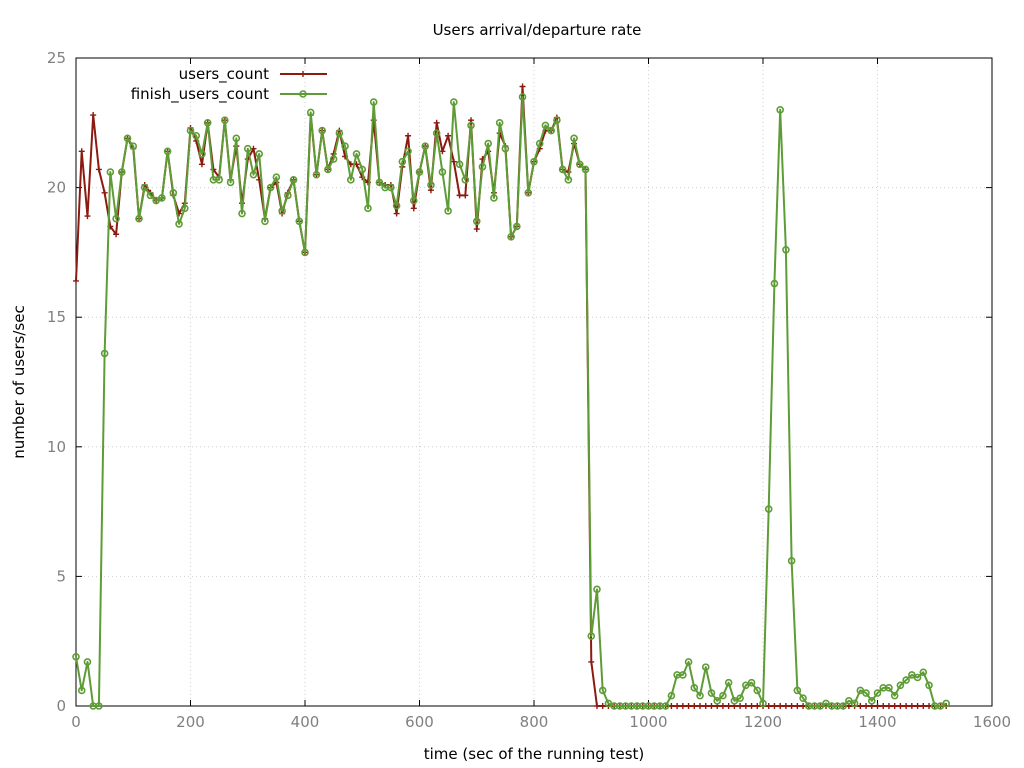  Describe the element at coordinates (229, 94) in the screenshot. I see `legend-entry: finish_users_count` at that location.